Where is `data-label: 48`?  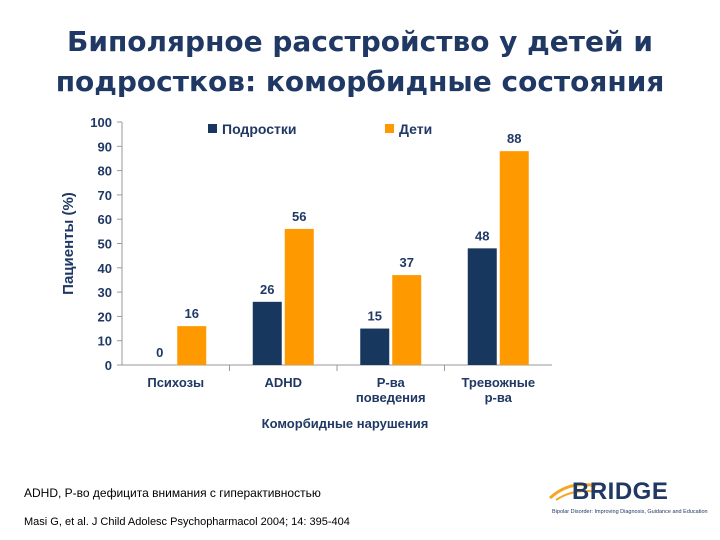 data-label: 48 is located at coordinates (482, 235).